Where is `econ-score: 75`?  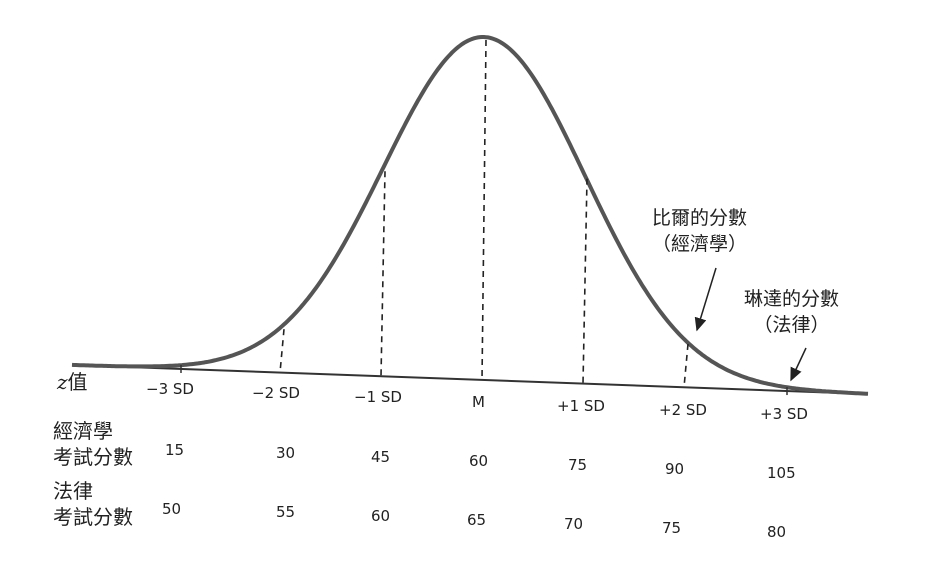
econ-score: 75 is located at coordinates (578, 465).